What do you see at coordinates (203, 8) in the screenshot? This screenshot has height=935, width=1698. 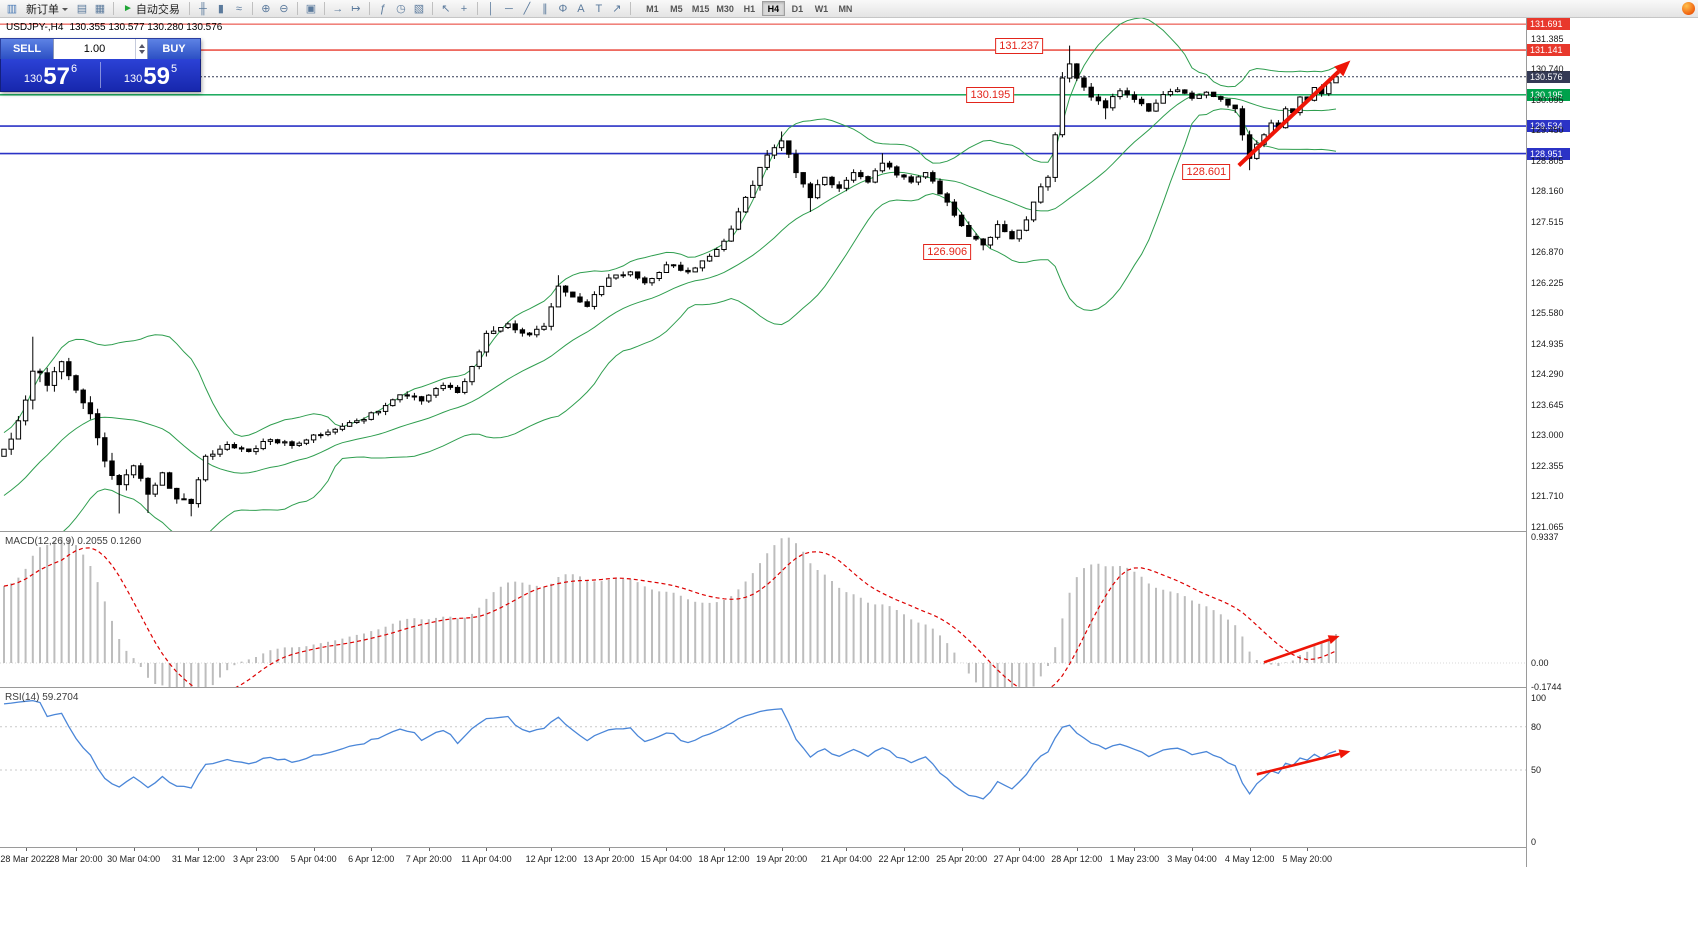 I see `ohlc-bars-icon: ╫` at bounding box center [203, 8].